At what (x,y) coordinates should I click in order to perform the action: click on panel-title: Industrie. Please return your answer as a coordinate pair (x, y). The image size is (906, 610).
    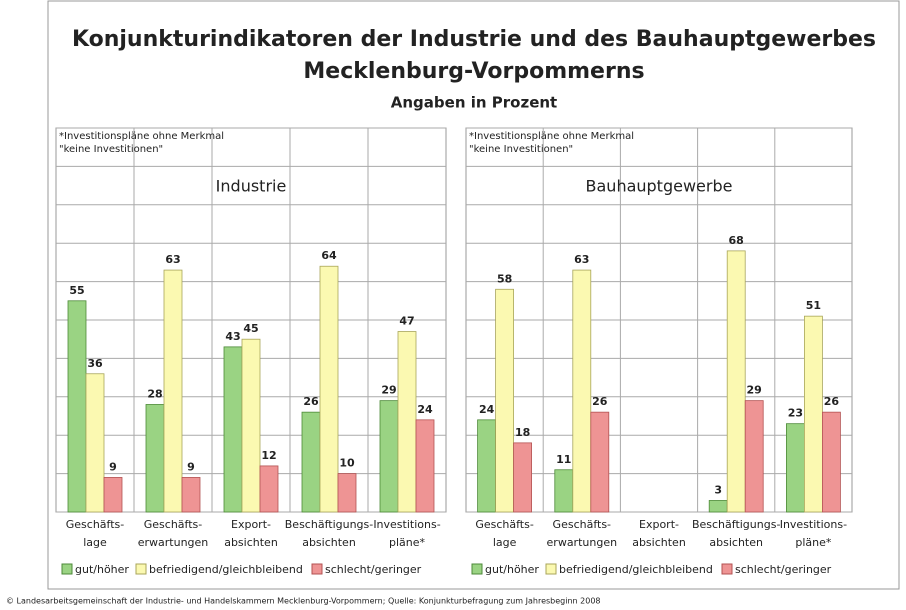
    Looking at the image, I should click on (251, 186).